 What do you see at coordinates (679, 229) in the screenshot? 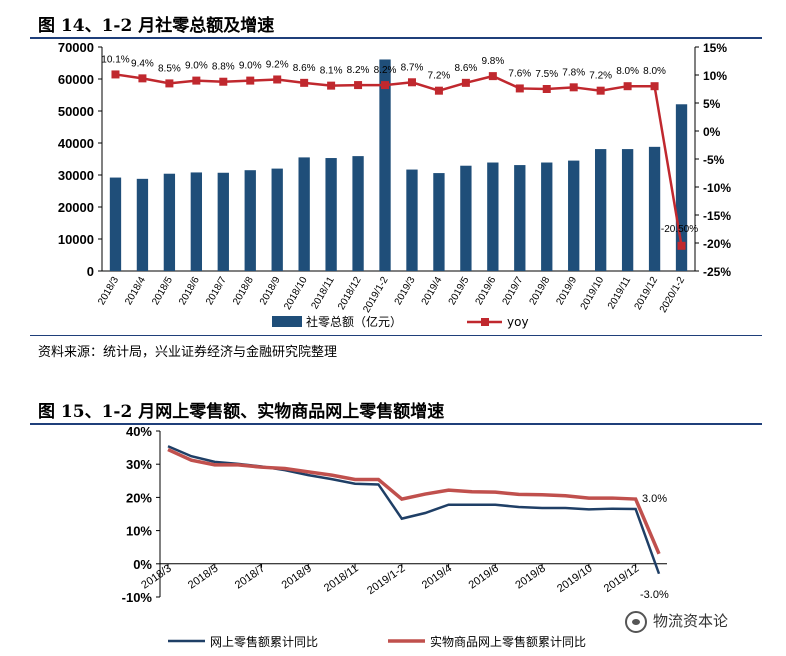
I see `yoy-data-label: -20.50%` at bounding box center [679, 229].